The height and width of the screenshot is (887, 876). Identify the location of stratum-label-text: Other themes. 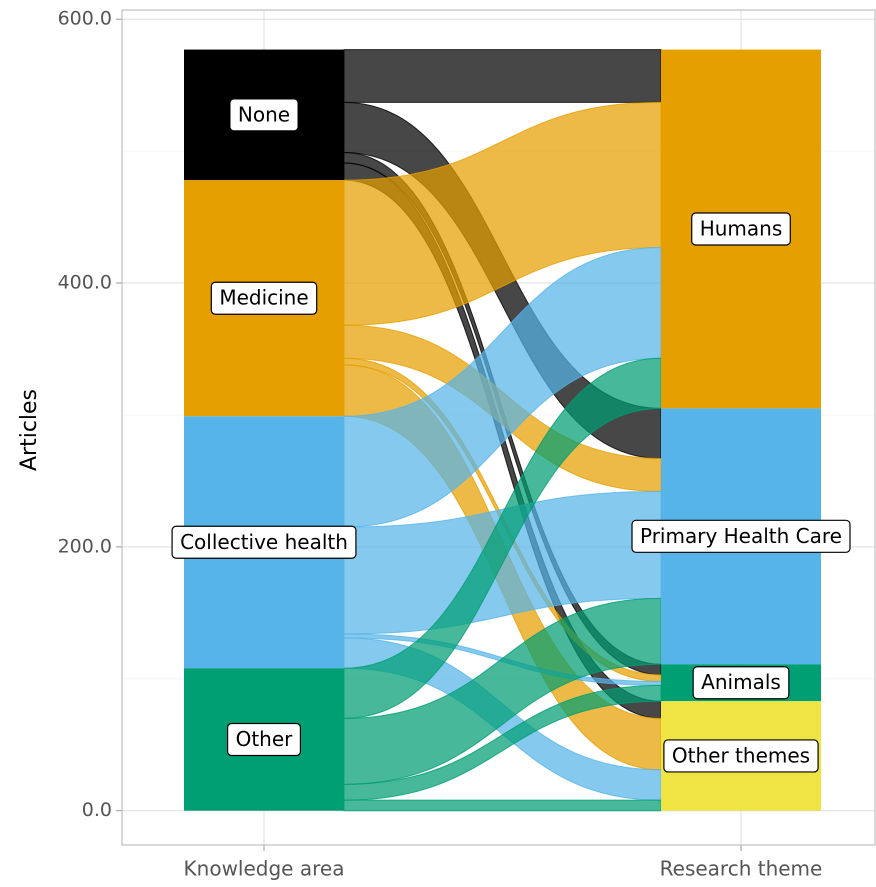
(741, 755).